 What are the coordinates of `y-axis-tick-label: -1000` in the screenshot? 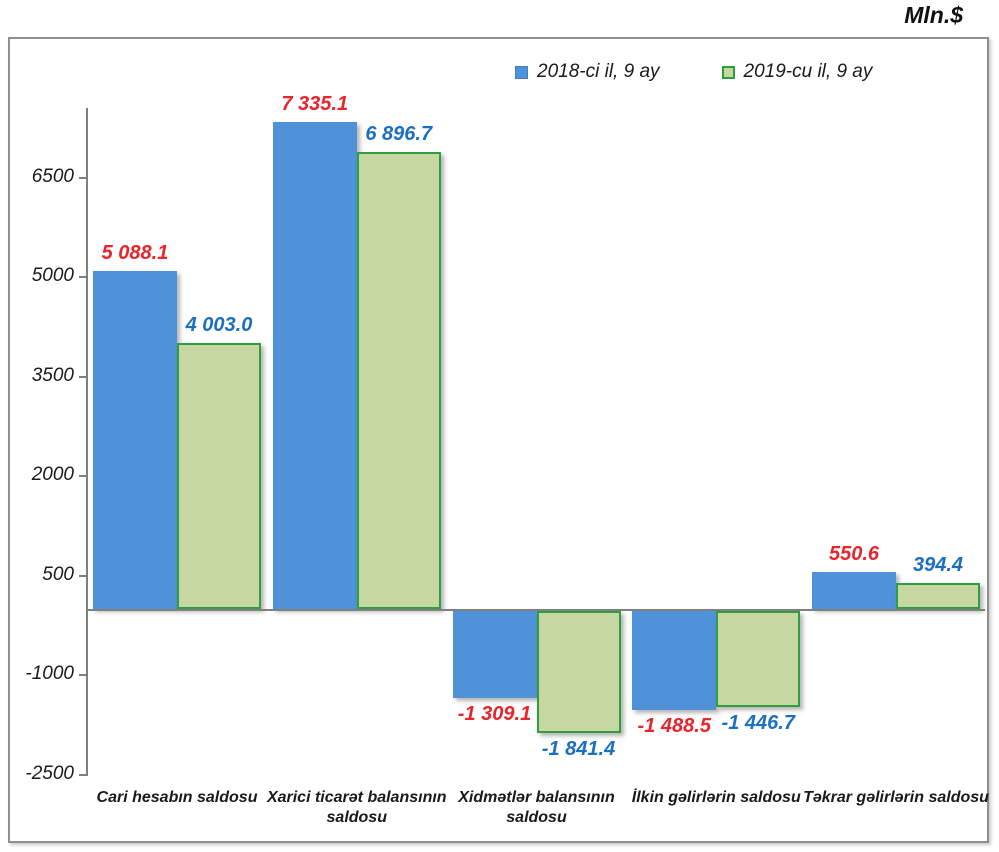 It's located at (49, 674).